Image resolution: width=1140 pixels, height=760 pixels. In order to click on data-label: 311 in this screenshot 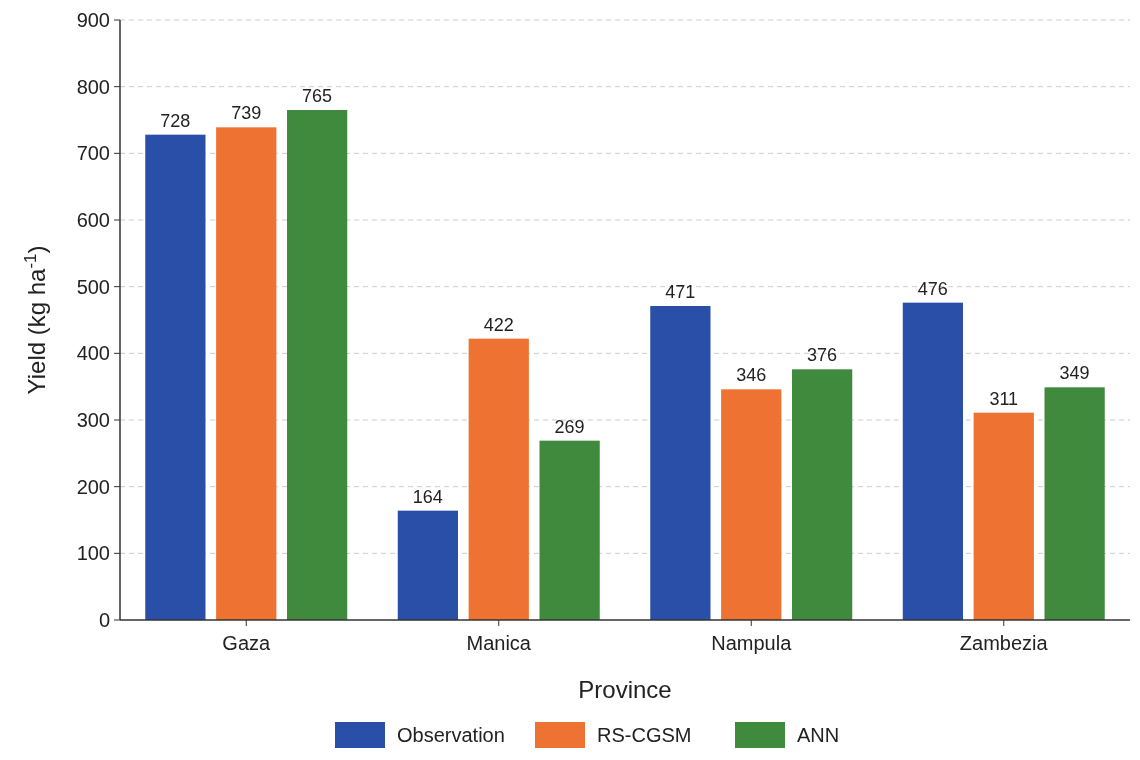, I will do `click(1004, 398)`.